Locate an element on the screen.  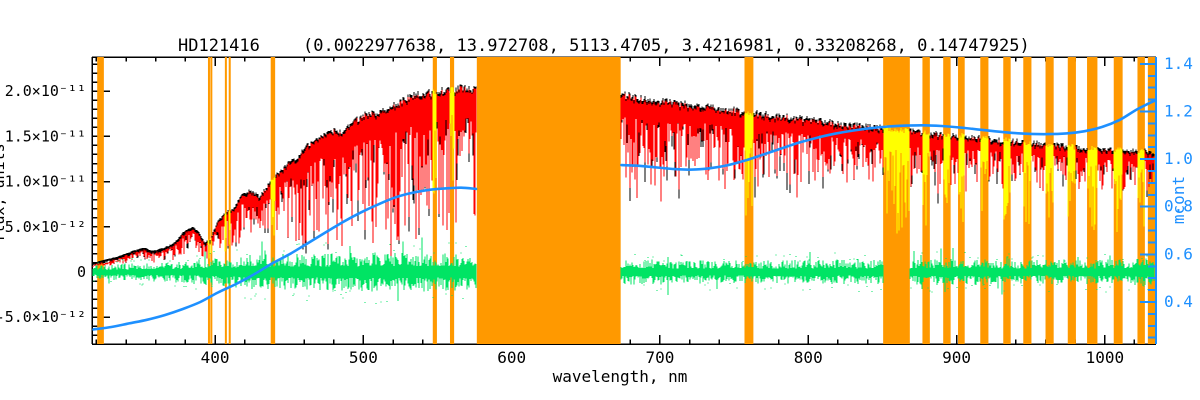
x-tick-label: 700 is located at coordinates (660, 357).